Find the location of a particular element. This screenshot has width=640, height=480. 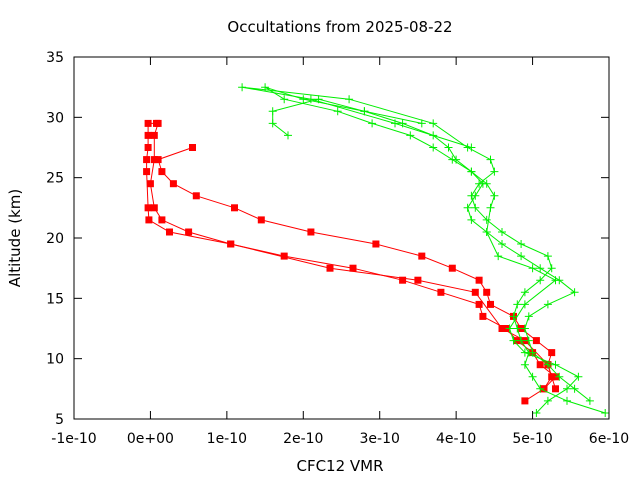

x-tick-label: 3e-10 is located at coordinates (380, 439).